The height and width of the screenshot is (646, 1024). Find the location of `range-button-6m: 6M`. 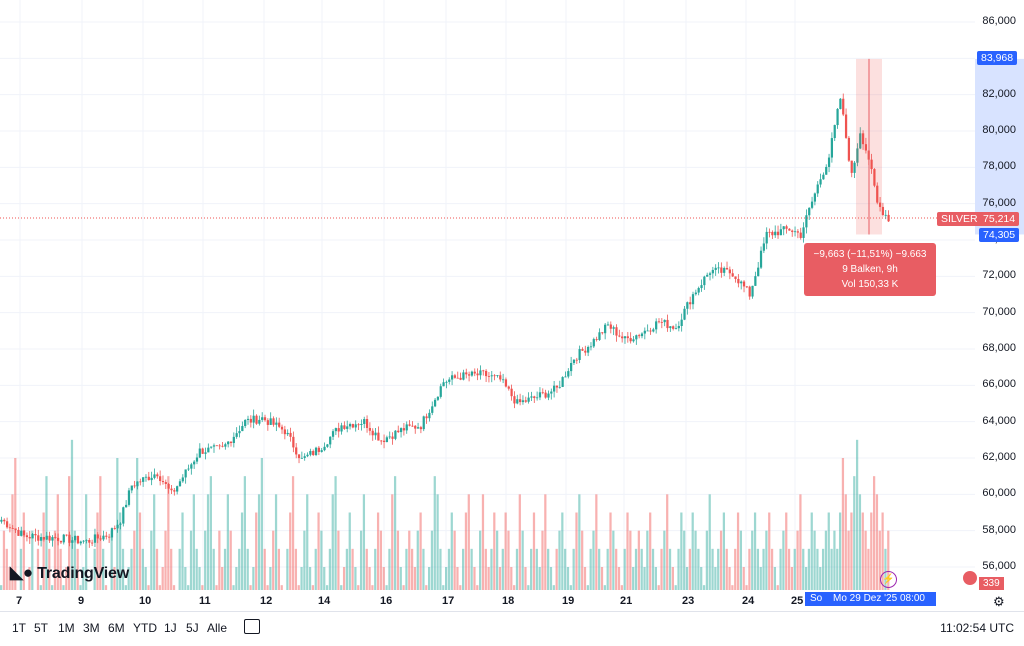

range-button-6m: 6M is located at coordinates (116, 628).